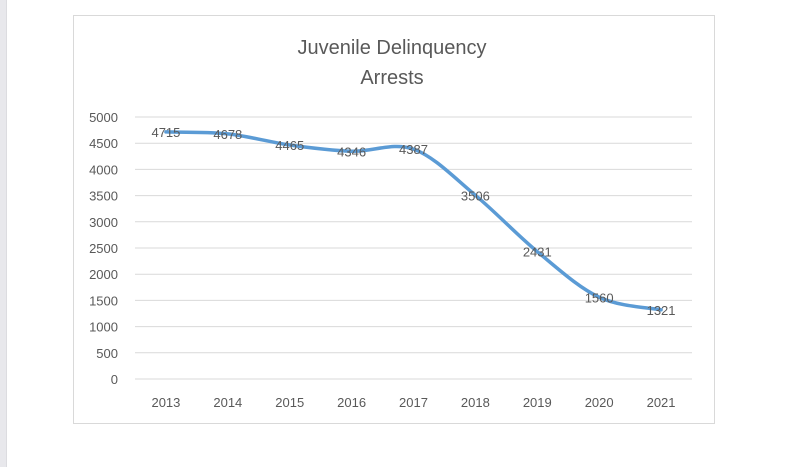 The height and width of the screenshot is (467, 791). What do you see at coordinates (661, 402) in the screenshot?
I see `x-tick-label: 2021` at bounding box center [661, 402].